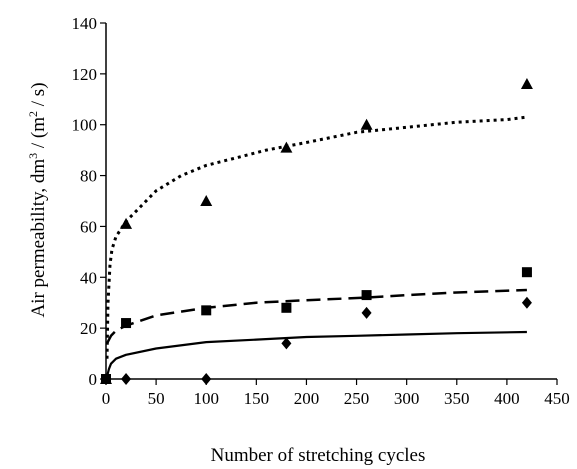  What do you see at coordinates (88, 176) in the screenshot?
I see `y-tick-label: 80` at bounding box center [88, 176].